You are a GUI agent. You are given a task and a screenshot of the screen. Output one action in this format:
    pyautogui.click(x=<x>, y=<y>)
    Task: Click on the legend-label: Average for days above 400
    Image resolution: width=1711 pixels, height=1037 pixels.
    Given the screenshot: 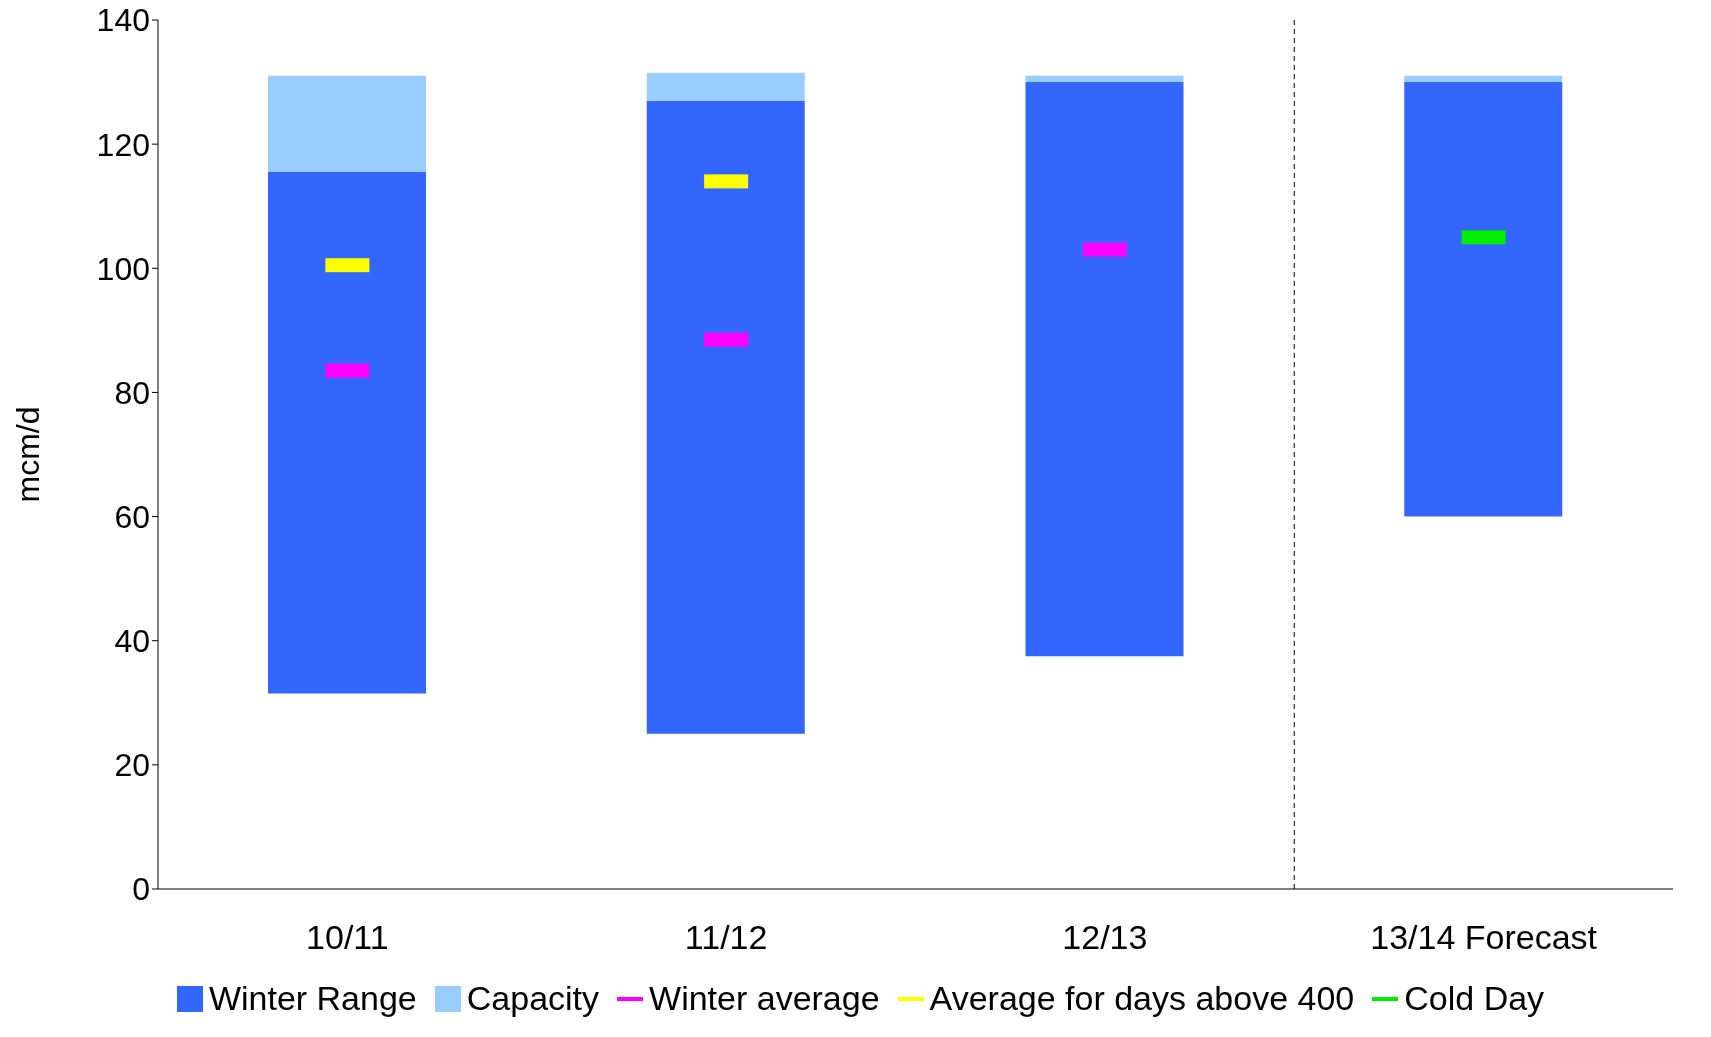 What is the action you would take?
    pyautogui.click(x=1142, y=998)
    